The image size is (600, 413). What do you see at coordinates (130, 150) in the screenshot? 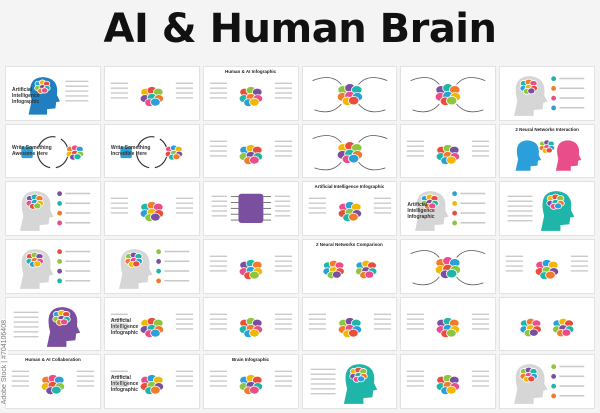
I see `thumbnail-side-text: Write Something Incredible Here` at bounding box center [130, 150].